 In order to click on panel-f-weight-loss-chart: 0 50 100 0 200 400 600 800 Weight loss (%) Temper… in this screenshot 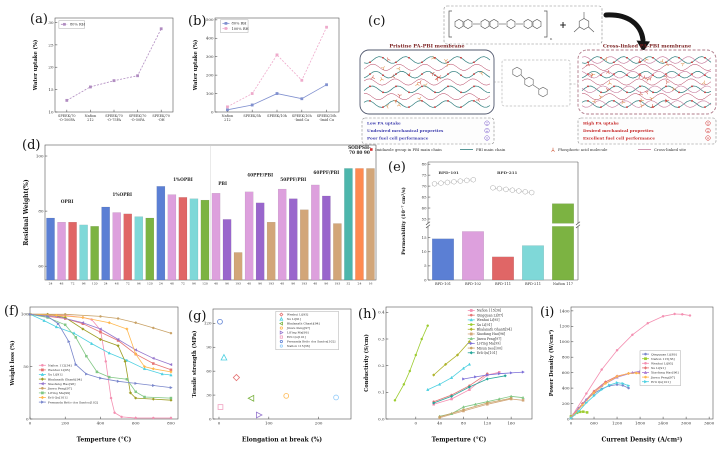, I will do `click(95, 374)`.